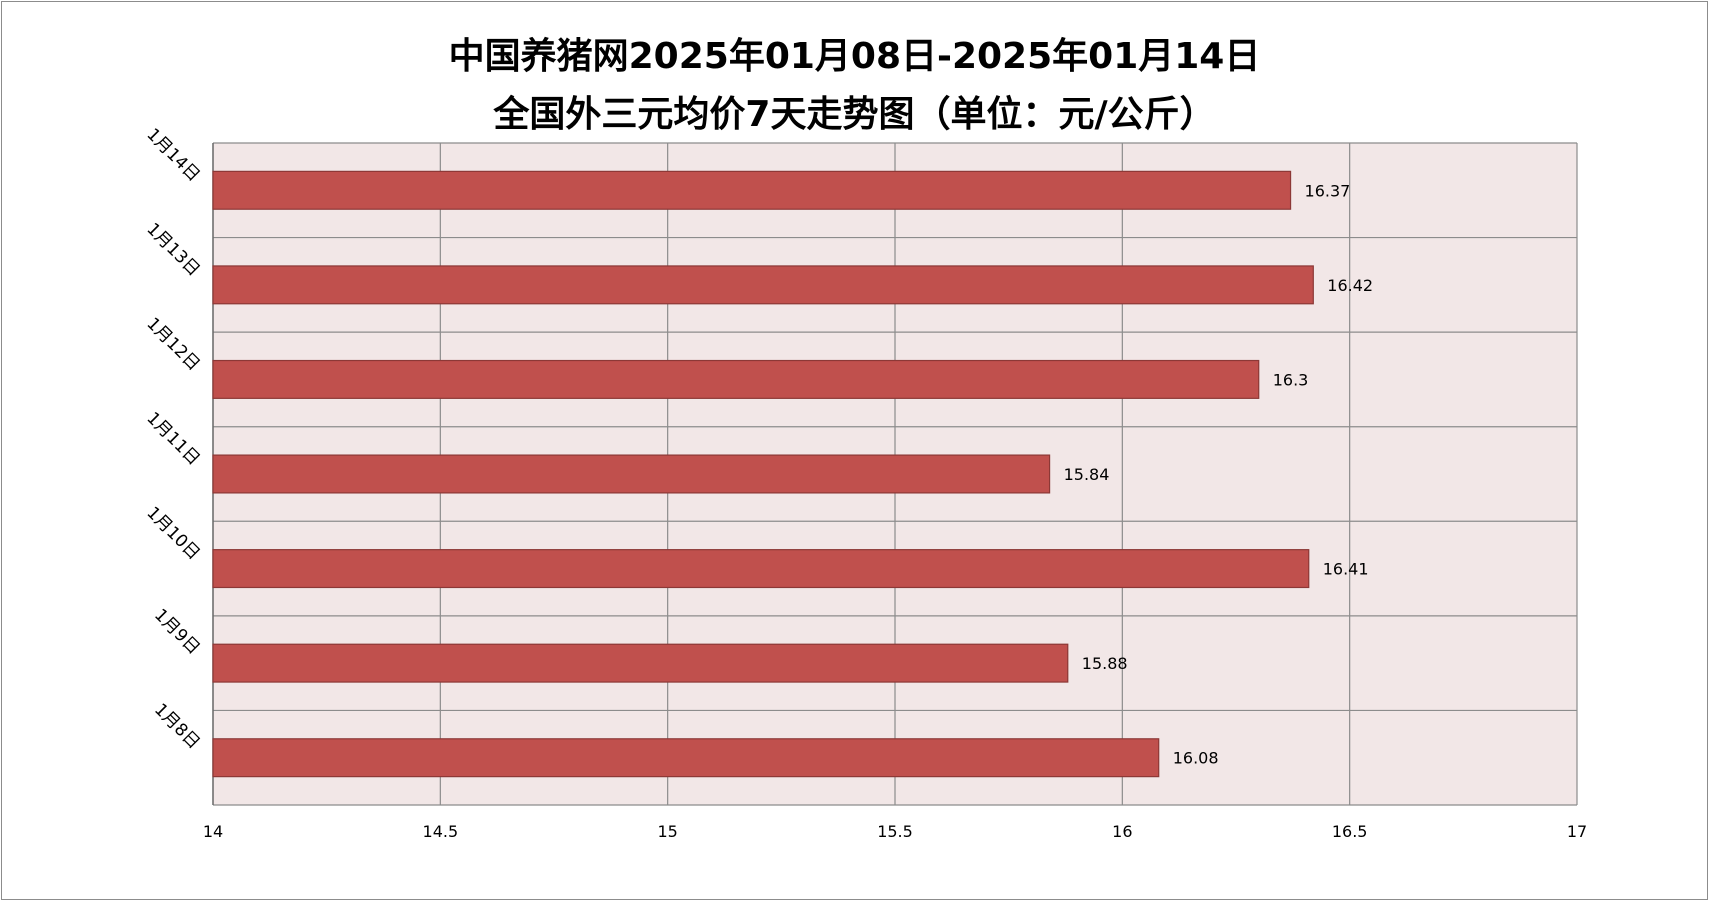 Image resolution: width=1709 pixels, height=901 pixels. Describe the element at coordinates (1087, 474) in the screenshot. I see `data-label: 15.84` at that location.